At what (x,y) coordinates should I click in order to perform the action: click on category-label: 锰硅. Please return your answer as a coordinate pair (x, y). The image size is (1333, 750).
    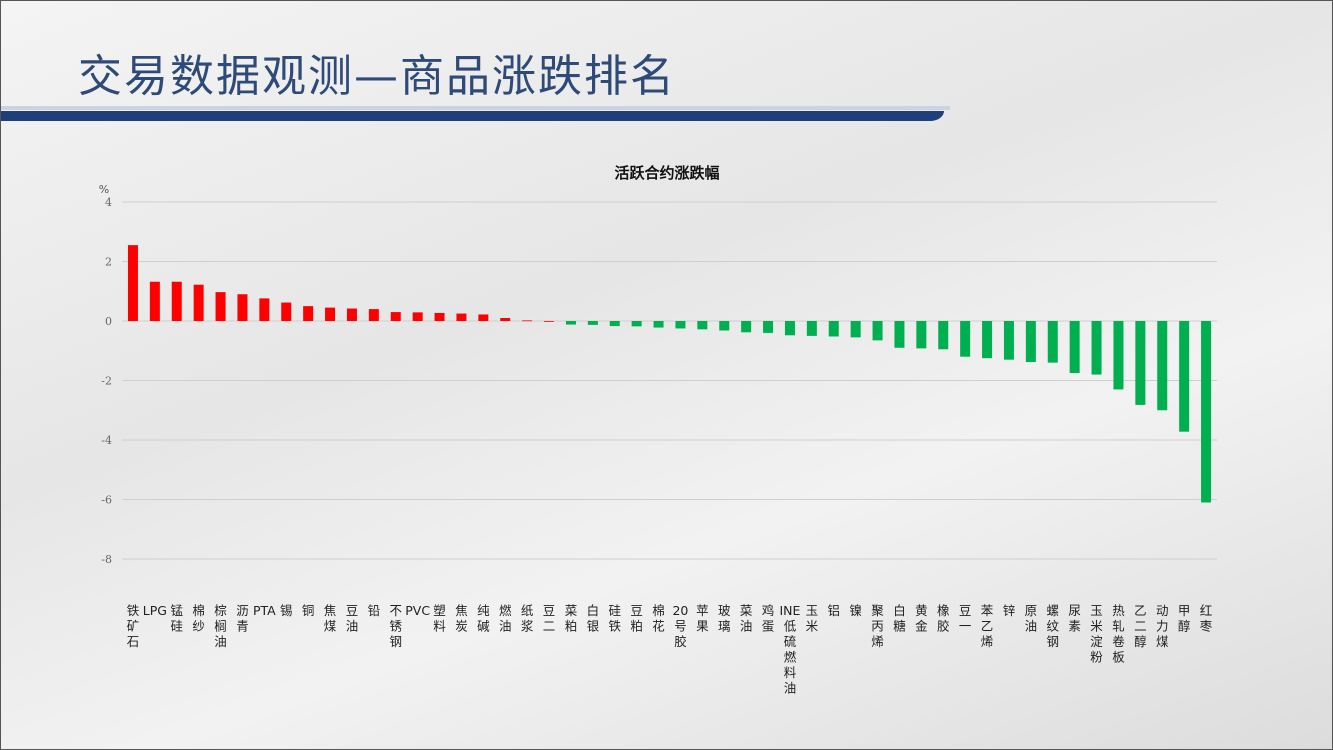
    Looking at the image, I should click on (176, 618).